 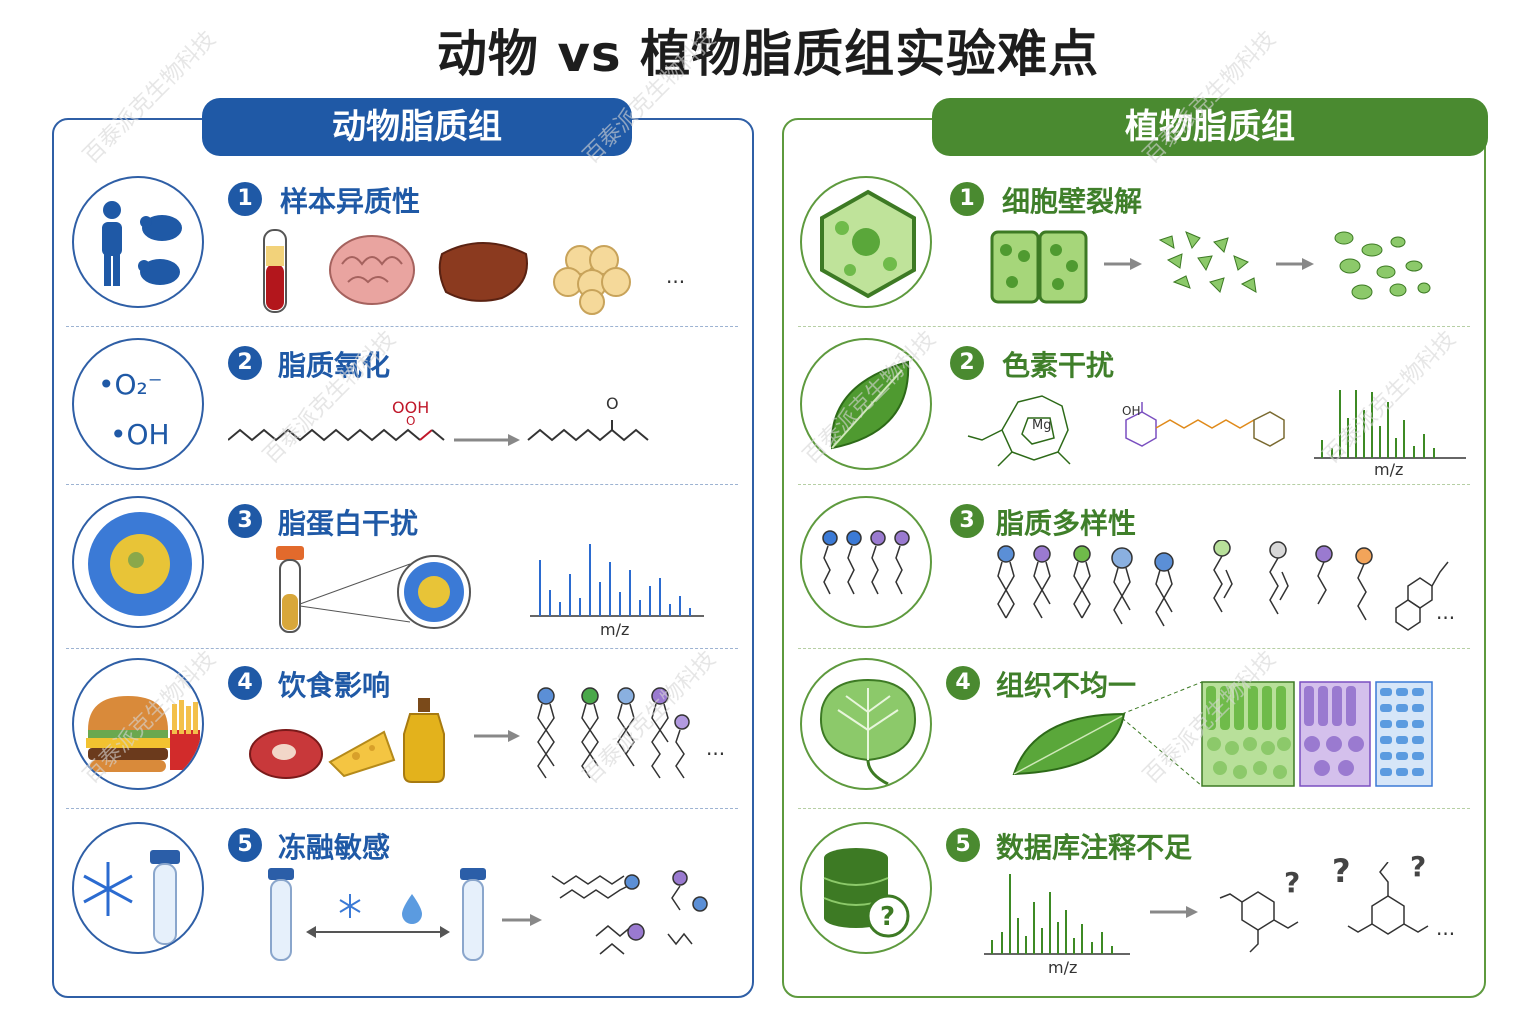 What do you see at coordinates (130, 384) in the screenshot?
I see `superoxide-label: •O₂⁻` at bounding box center [130, 384].